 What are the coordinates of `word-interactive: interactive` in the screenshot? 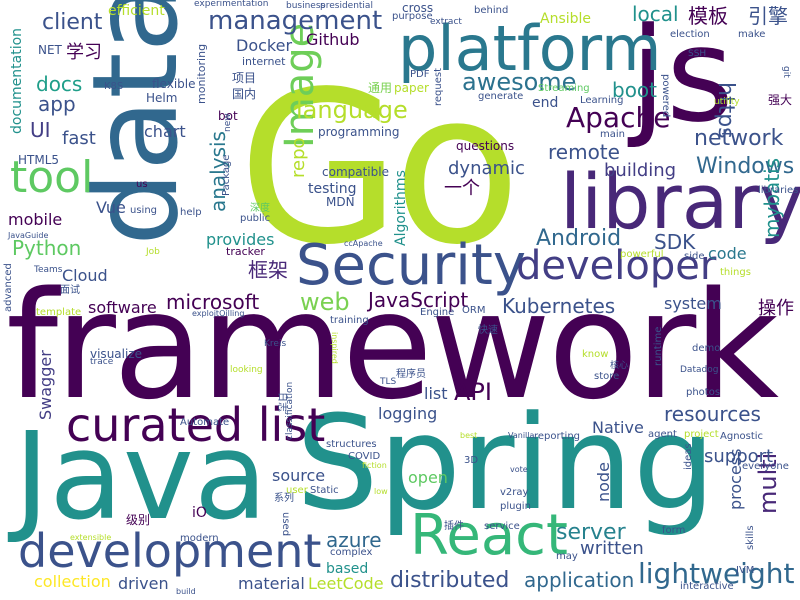 It's located at (707, 586).